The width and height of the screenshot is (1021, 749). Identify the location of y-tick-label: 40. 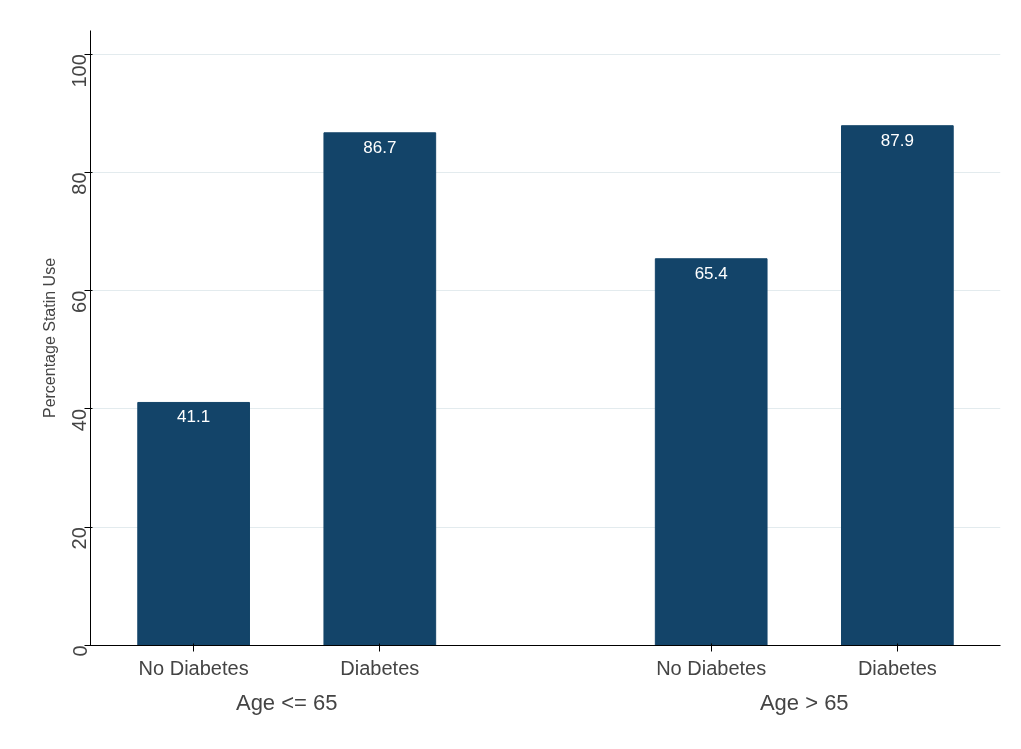
(79, 420).